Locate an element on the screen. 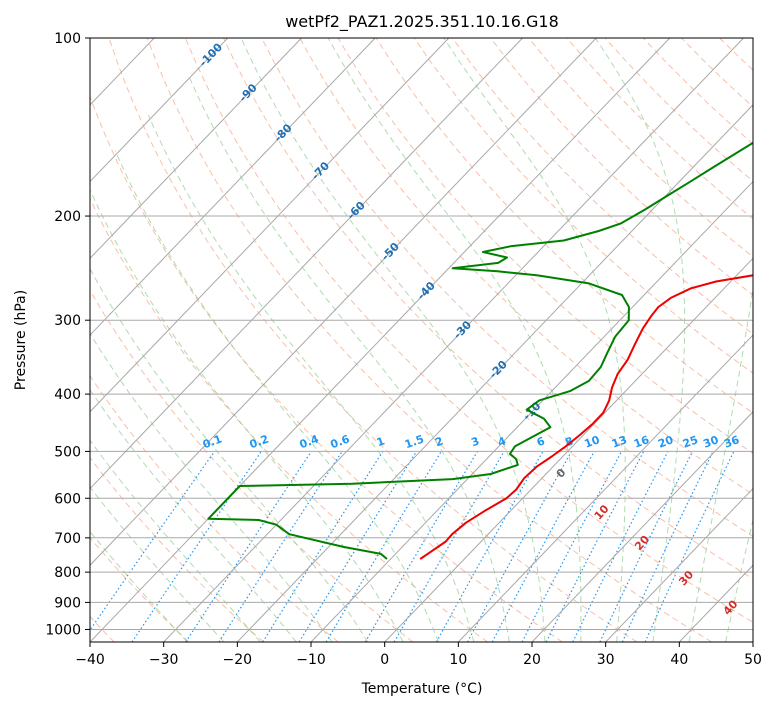  x-axis: −40 −30 −20 −10 0 10 20 30 40 50 is located at coordinates (418, 655).